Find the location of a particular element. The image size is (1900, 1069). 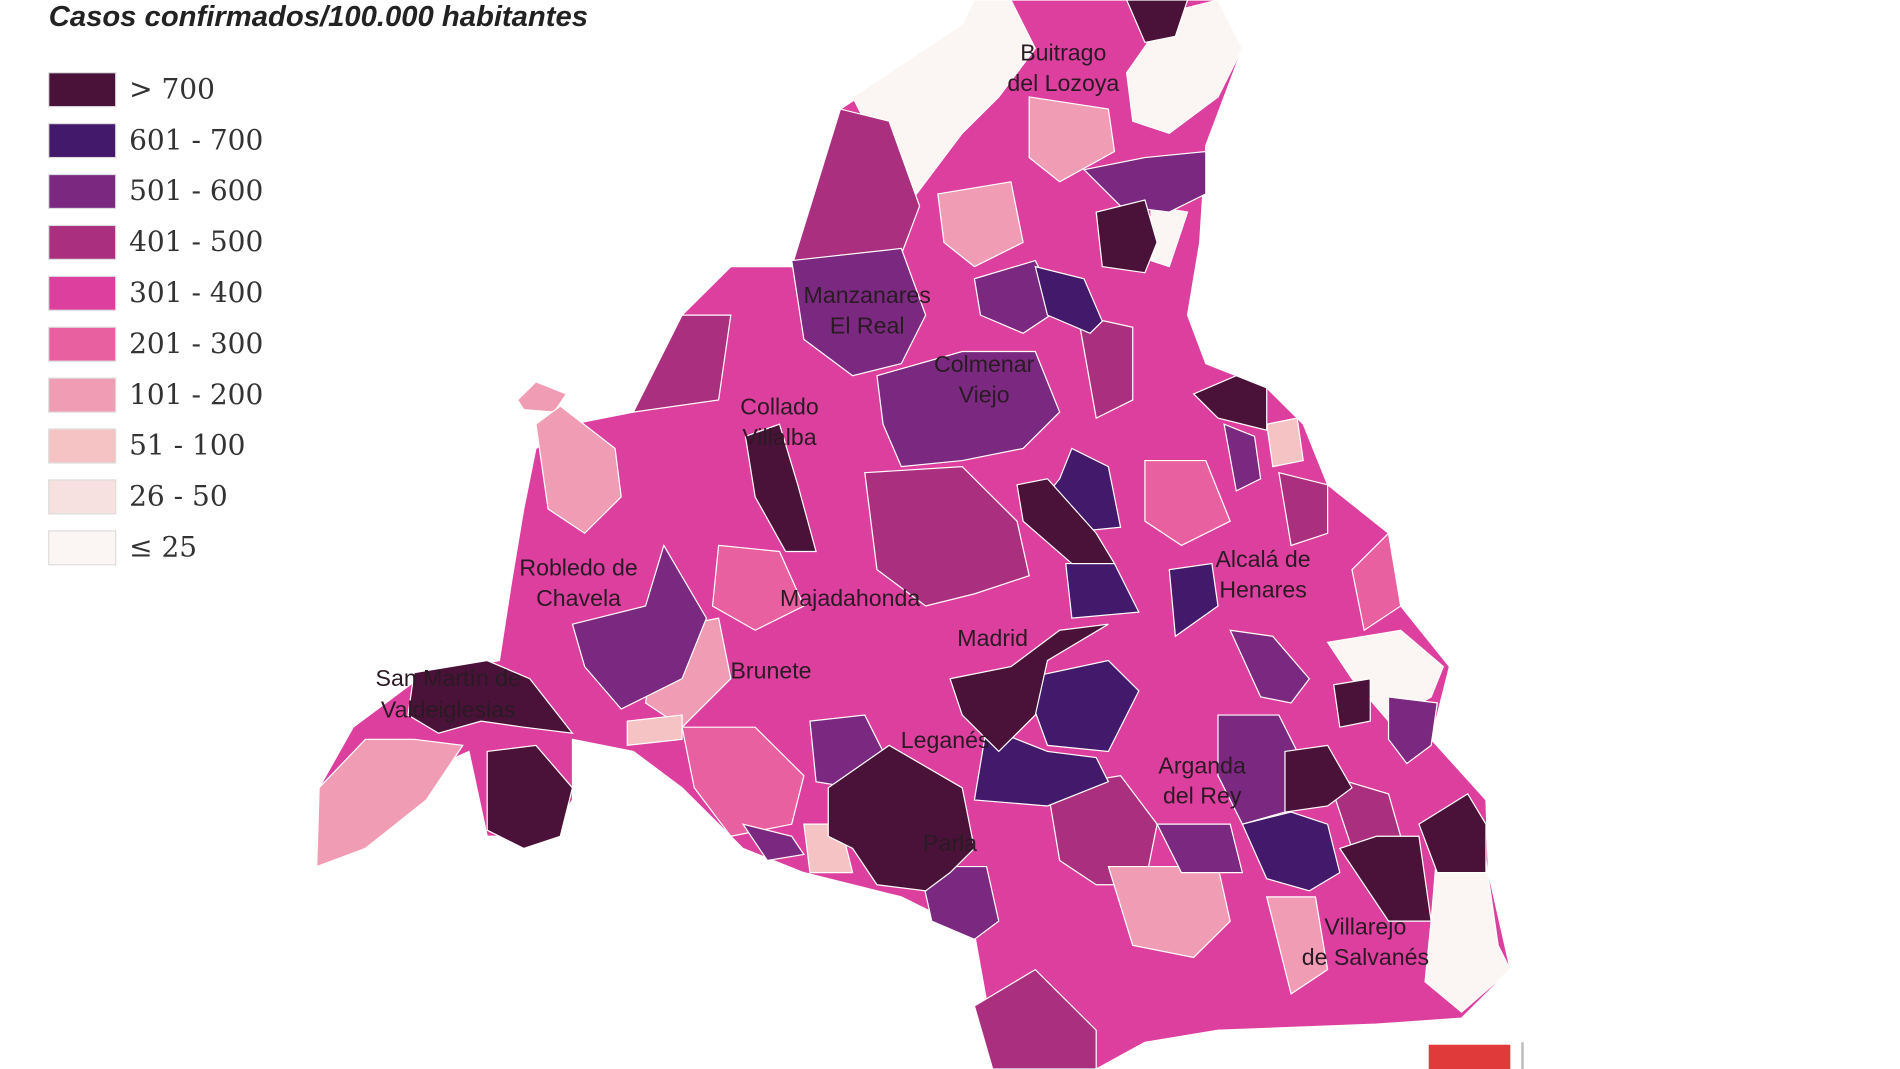

place-label: Brunete is located at coordinates (770, 671).